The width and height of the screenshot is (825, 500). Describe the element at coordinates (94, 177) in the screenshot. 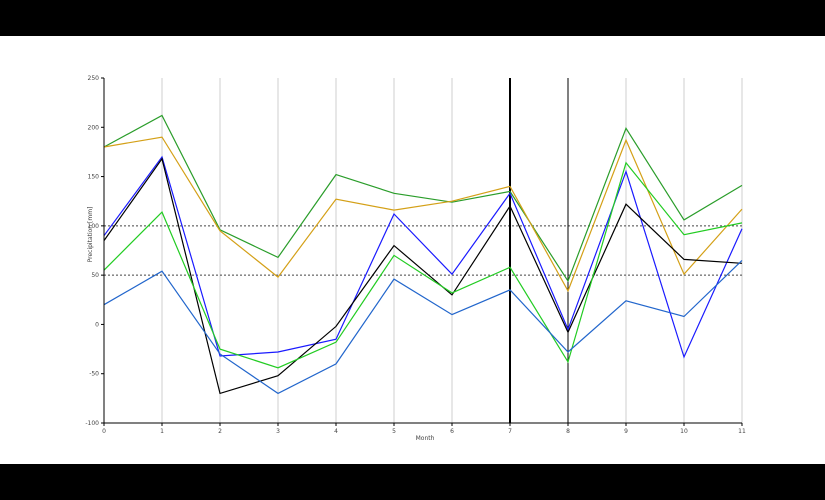

I see `y-tick-label: 150` at that location.